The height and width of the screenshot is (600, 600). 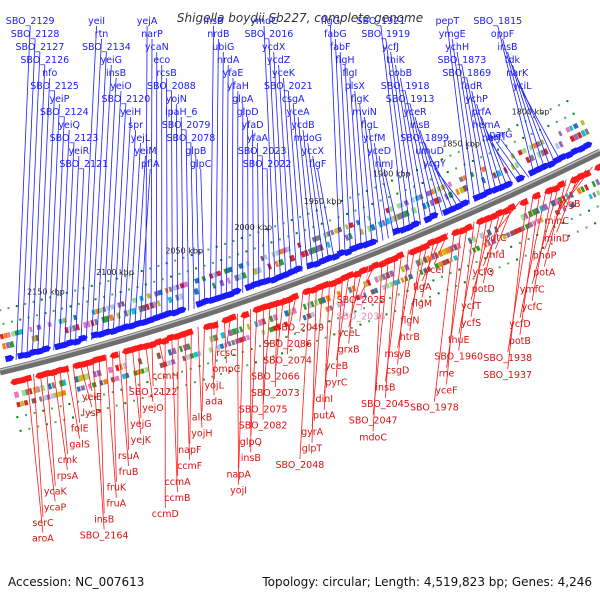 I want to click on forward-gene-label: mviN, so click(x=364, y=112).